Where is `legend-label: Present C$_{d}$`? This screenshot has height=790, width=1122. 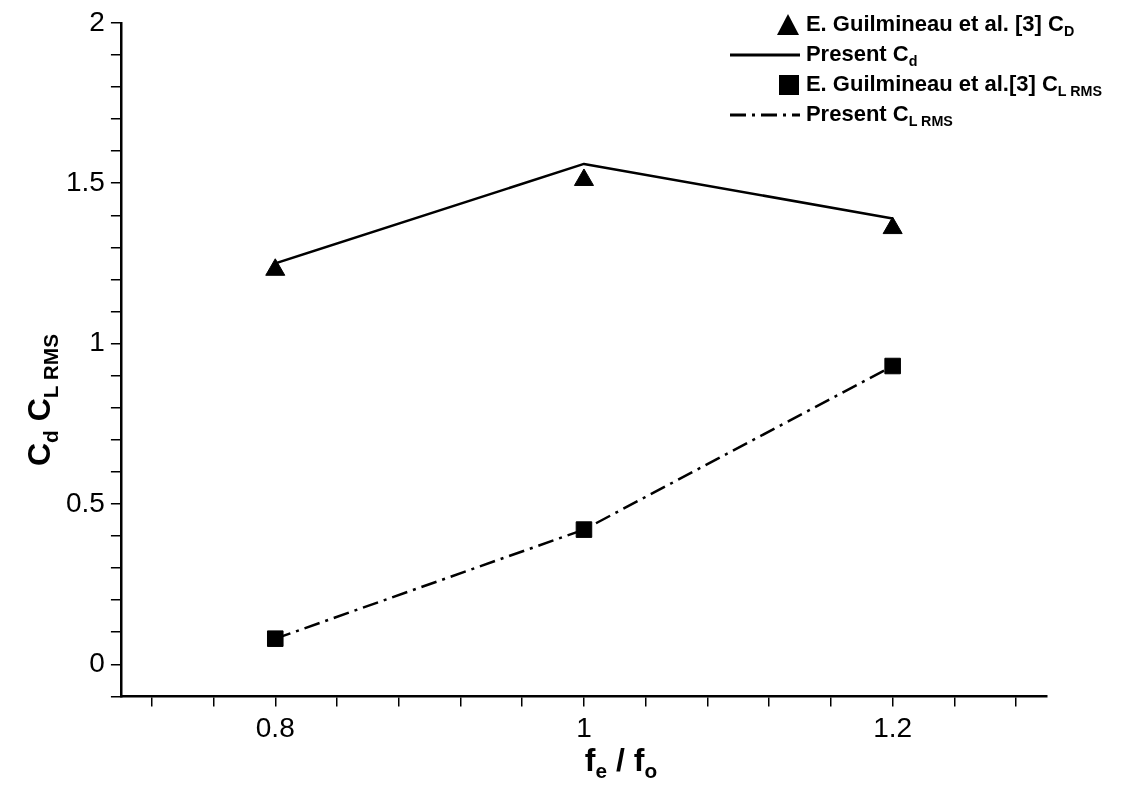 legend-label: Present C$_{d}$ is located at coordinates (861, 55).